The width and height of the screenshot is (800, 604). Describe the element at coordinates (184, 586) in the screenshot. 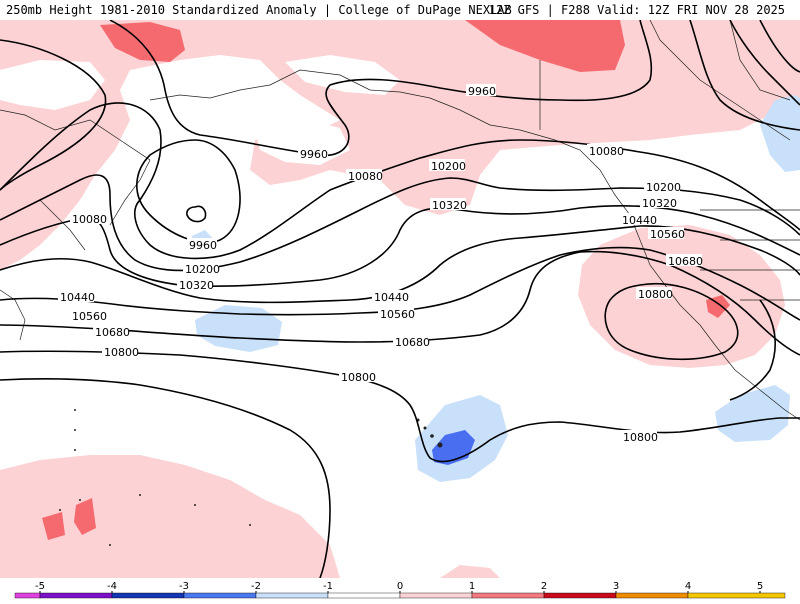

I see `colorbar-tick-label: -3` at that location.